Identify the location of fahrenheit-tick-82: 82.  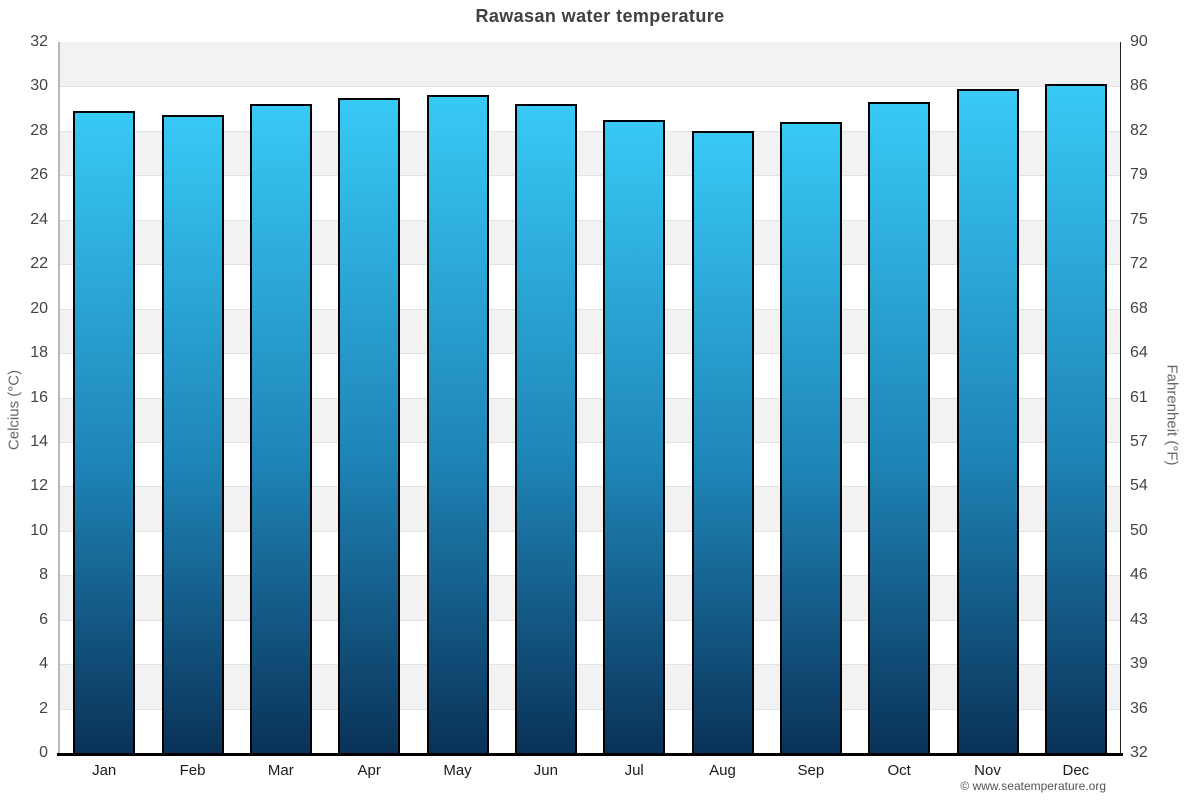
(1139, 130).